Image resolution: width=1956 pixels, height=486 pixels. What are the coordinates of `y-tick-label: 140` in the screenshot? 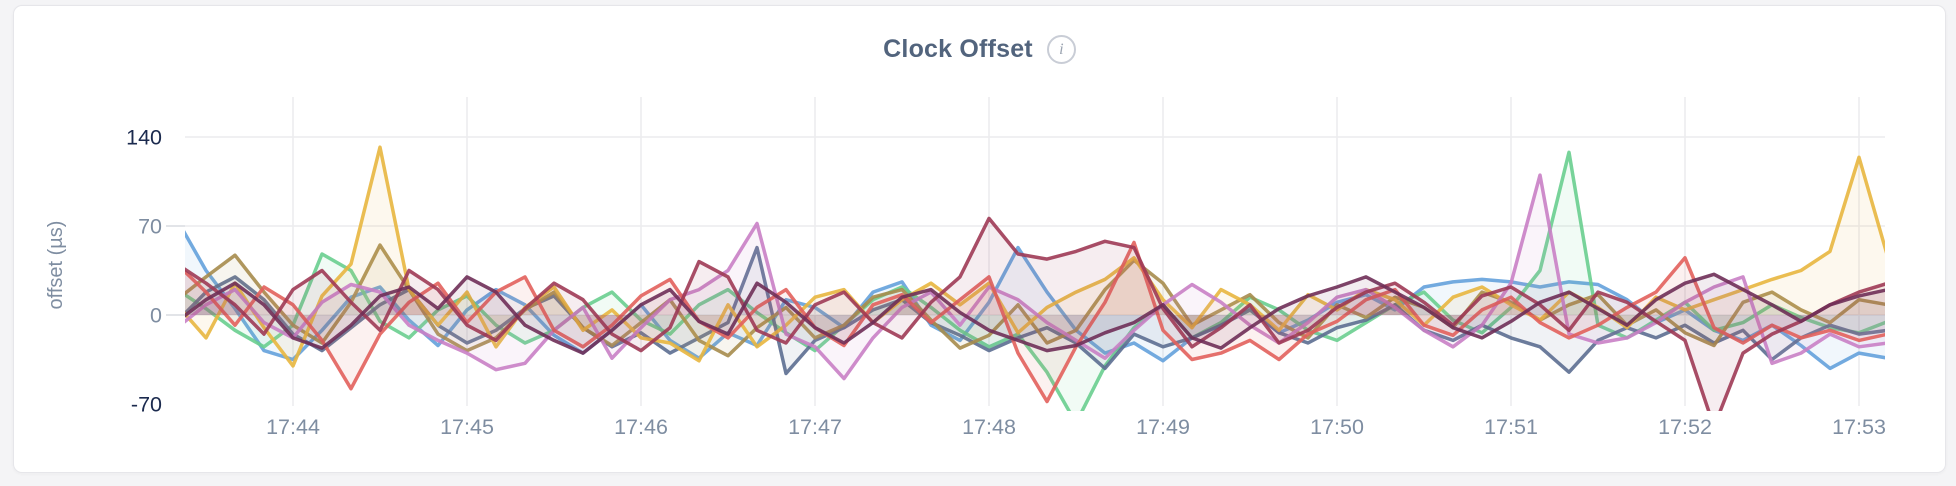 It's located at (144, 138).